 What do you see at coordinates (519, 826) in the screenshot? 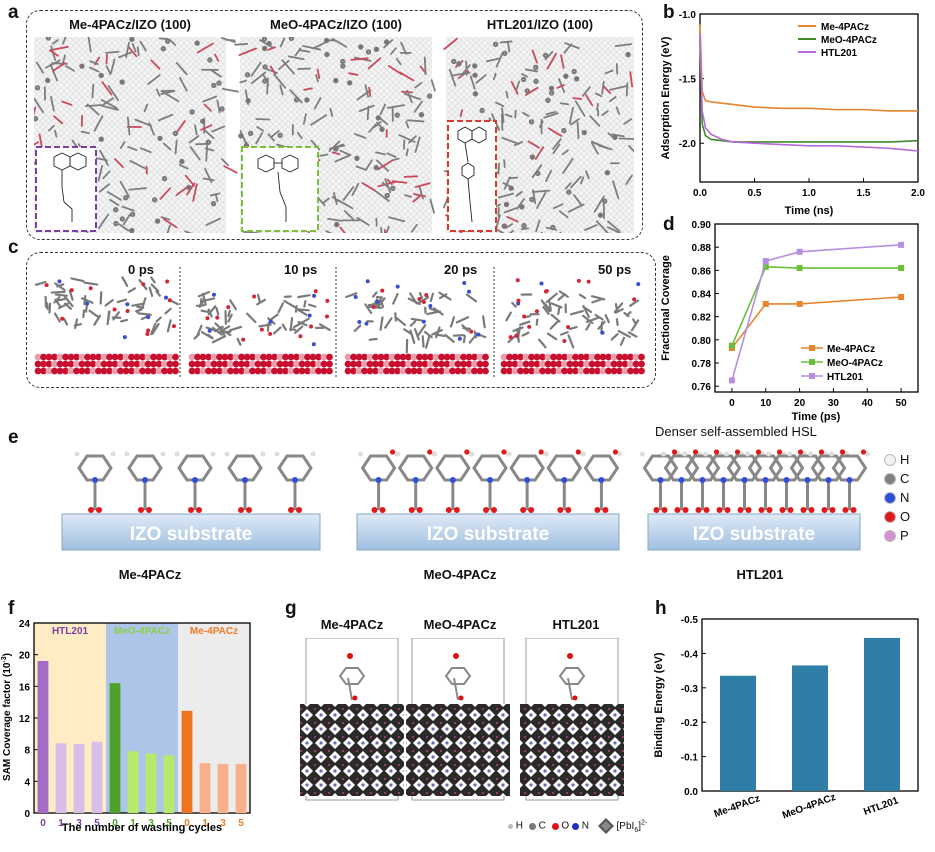
I see `legend-h: H` at bounding box center [519, 826].